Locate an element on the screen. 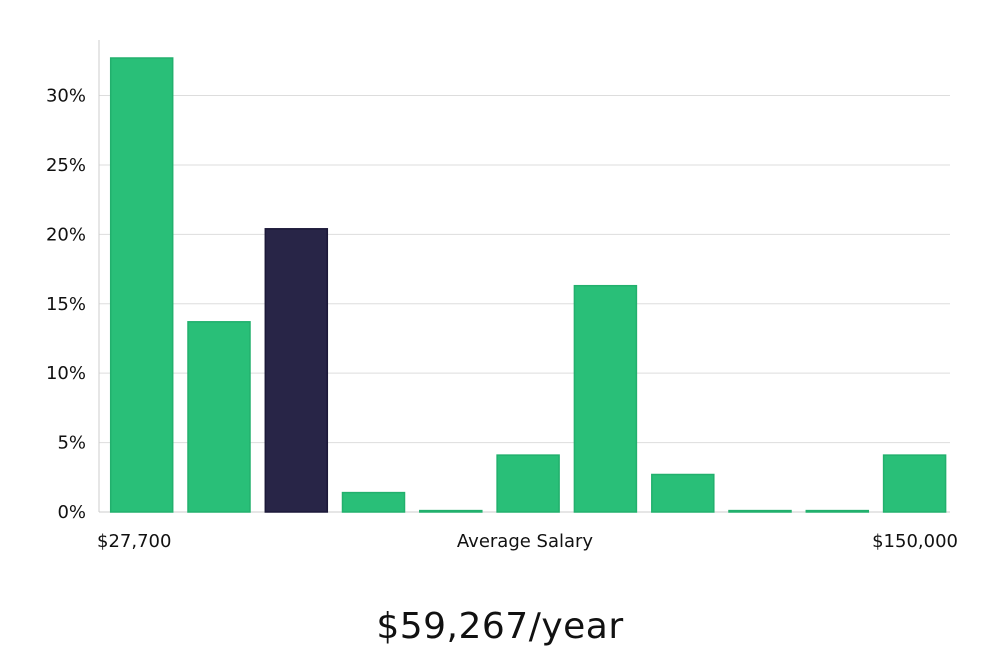 The height and width of the screenshot is (660, 1000). y-tick-label: 5% is located at coordinates (71, 443).